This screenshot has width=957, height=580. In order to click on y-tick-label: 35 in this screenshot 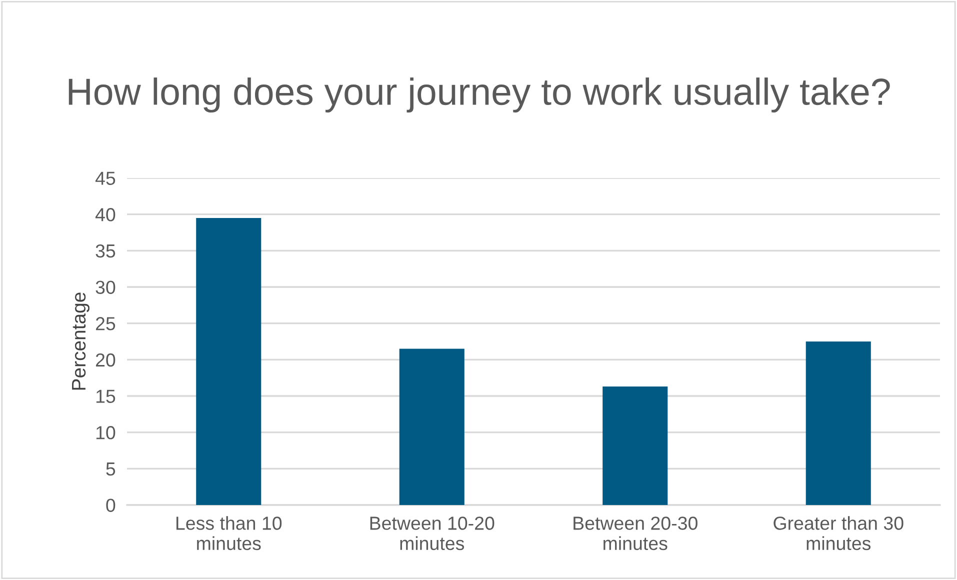, I will do `click(106, 251)`.